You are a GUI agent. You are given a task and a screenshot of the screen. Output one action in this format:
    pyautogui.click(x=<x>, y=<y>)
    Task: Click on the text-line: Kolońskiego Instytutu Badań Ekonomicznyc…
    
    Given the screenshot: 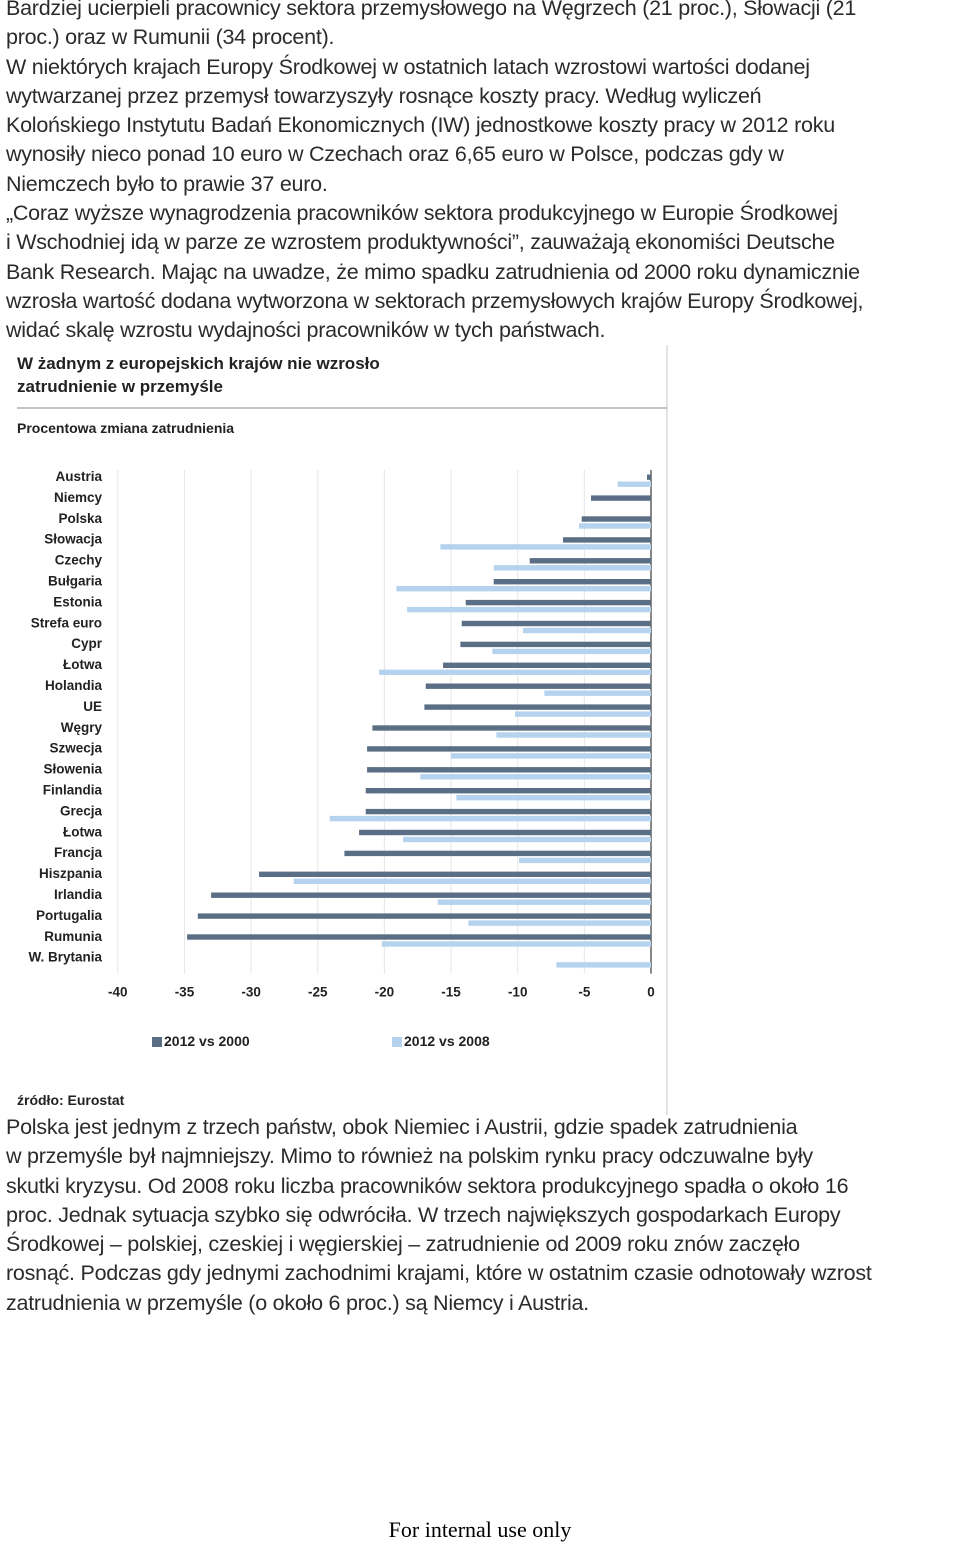 What is the action you would take?
    pyautogui.click(x=420, y=125)
    